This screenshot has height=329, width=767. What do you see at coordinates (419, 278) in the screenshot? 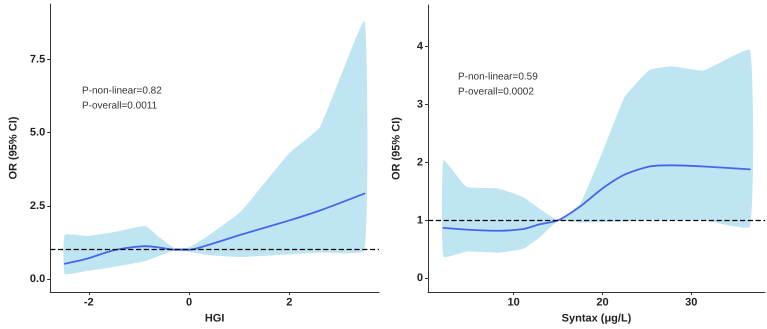
I see `y-tick-label: 0` at bounding box center [419, 278].